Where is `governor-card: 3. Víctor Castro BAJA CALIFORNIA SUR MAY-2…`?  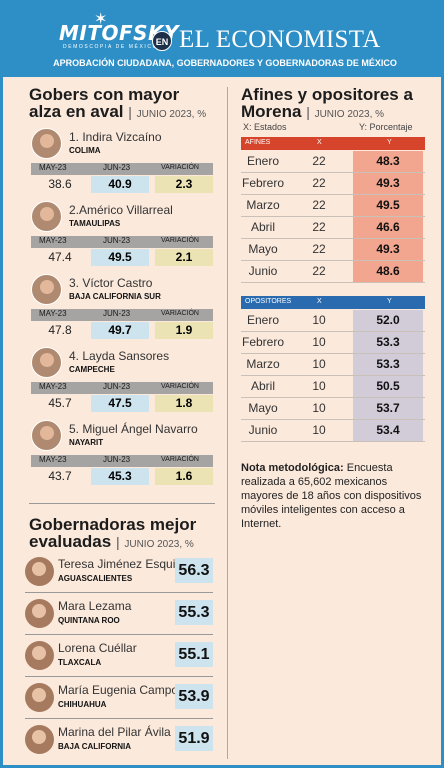 governor-card: 3. Víctor Castro BAJA CALIFORNIA SUR MAY-2… is located at coordinates (123, 308).